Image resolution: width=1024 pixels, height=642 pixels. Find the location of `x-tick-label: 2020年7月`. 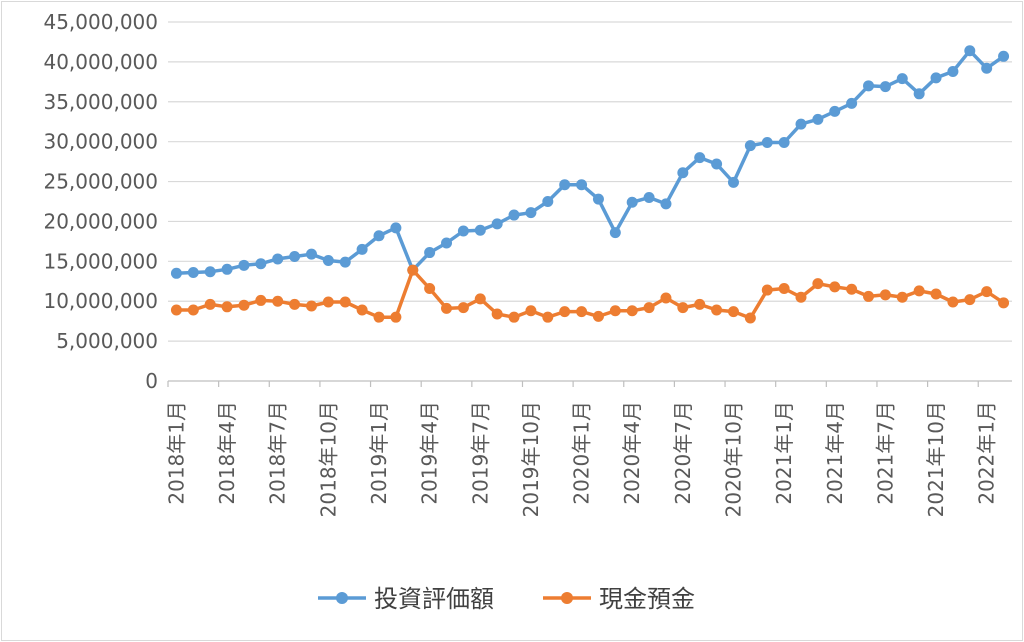

x-tick-label: 2020年7月 is located at coordinates (683, 453).